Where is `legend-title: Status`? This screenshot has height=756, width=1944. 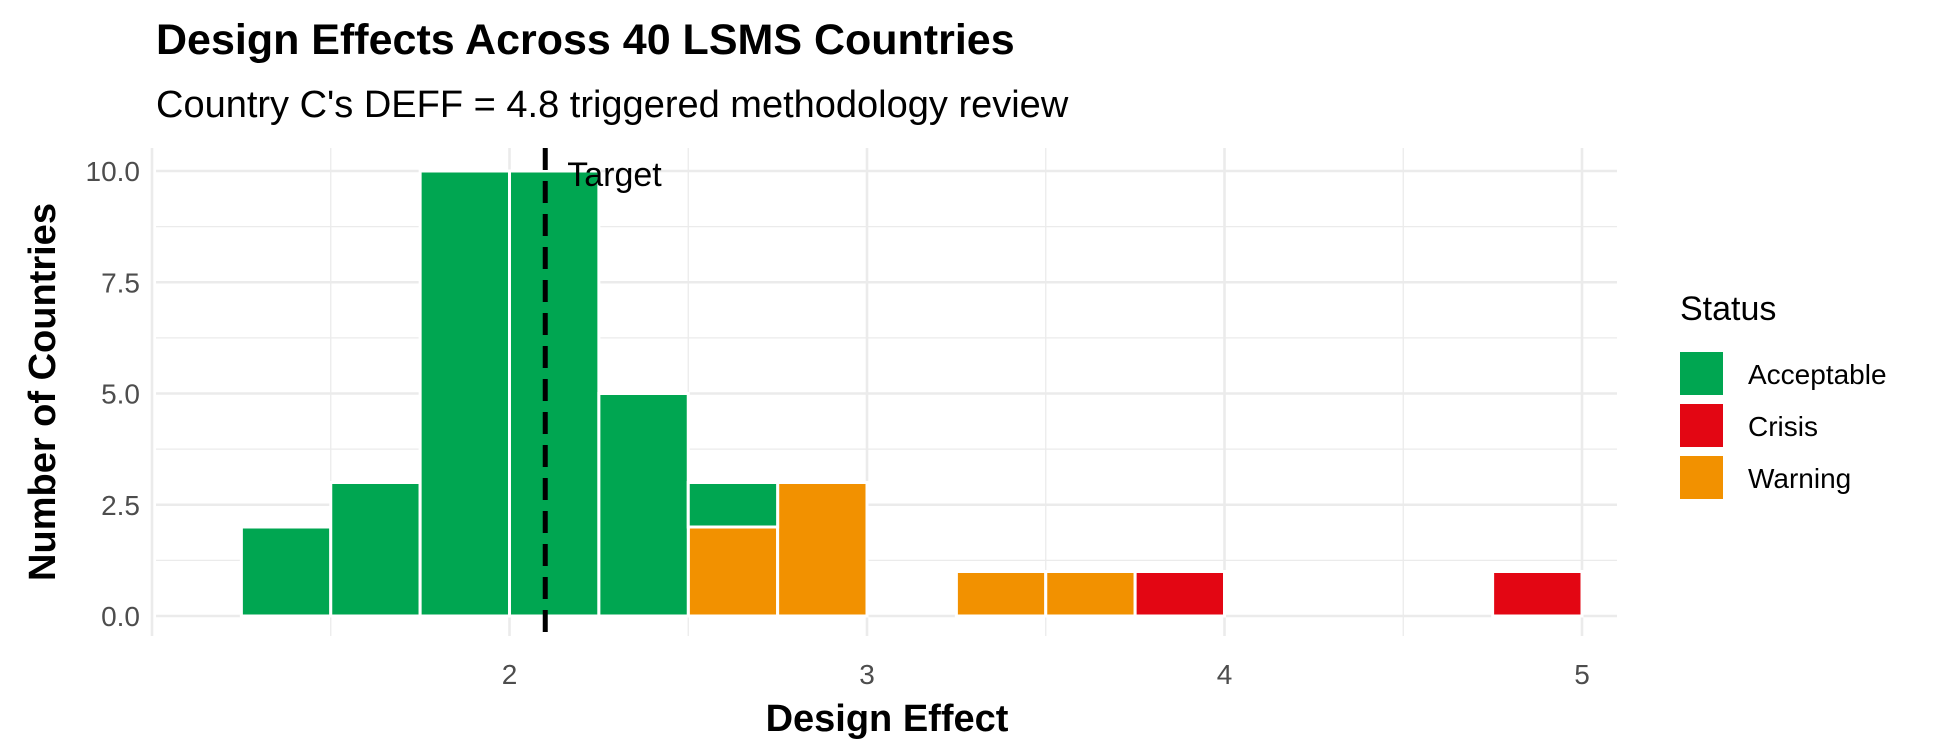 legend-title: Status is located at coordinates (1728, 309).